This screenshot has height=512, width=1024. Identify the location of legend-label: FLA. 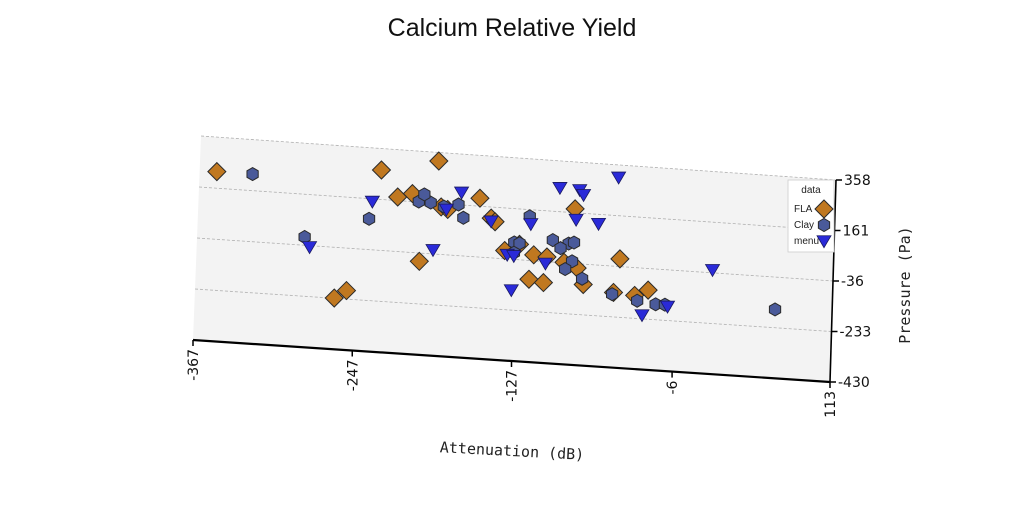
(803, 209).